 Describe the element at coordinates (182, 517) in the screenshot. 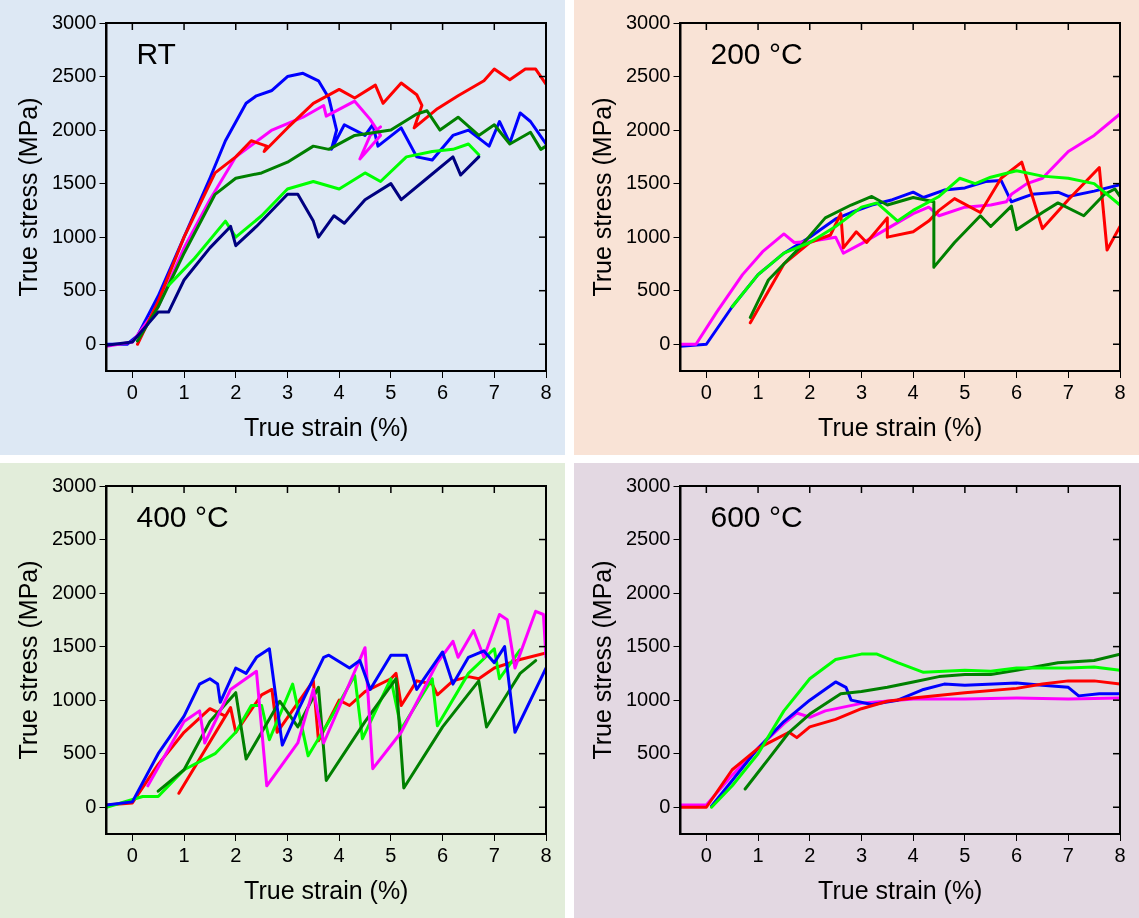

I see `annotation: 400 °C` at that location.